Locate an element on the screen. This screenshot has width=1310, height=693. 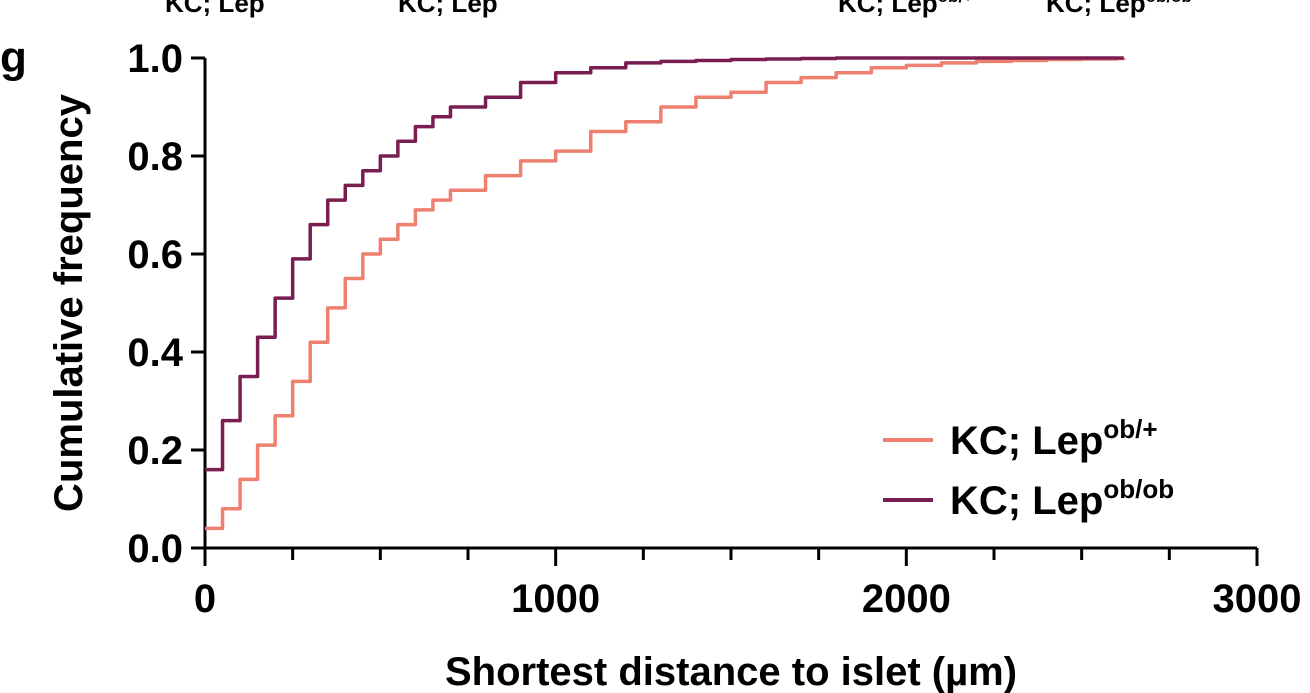
top-label-sup: ob/ob is located at coordinates (1169, 3).